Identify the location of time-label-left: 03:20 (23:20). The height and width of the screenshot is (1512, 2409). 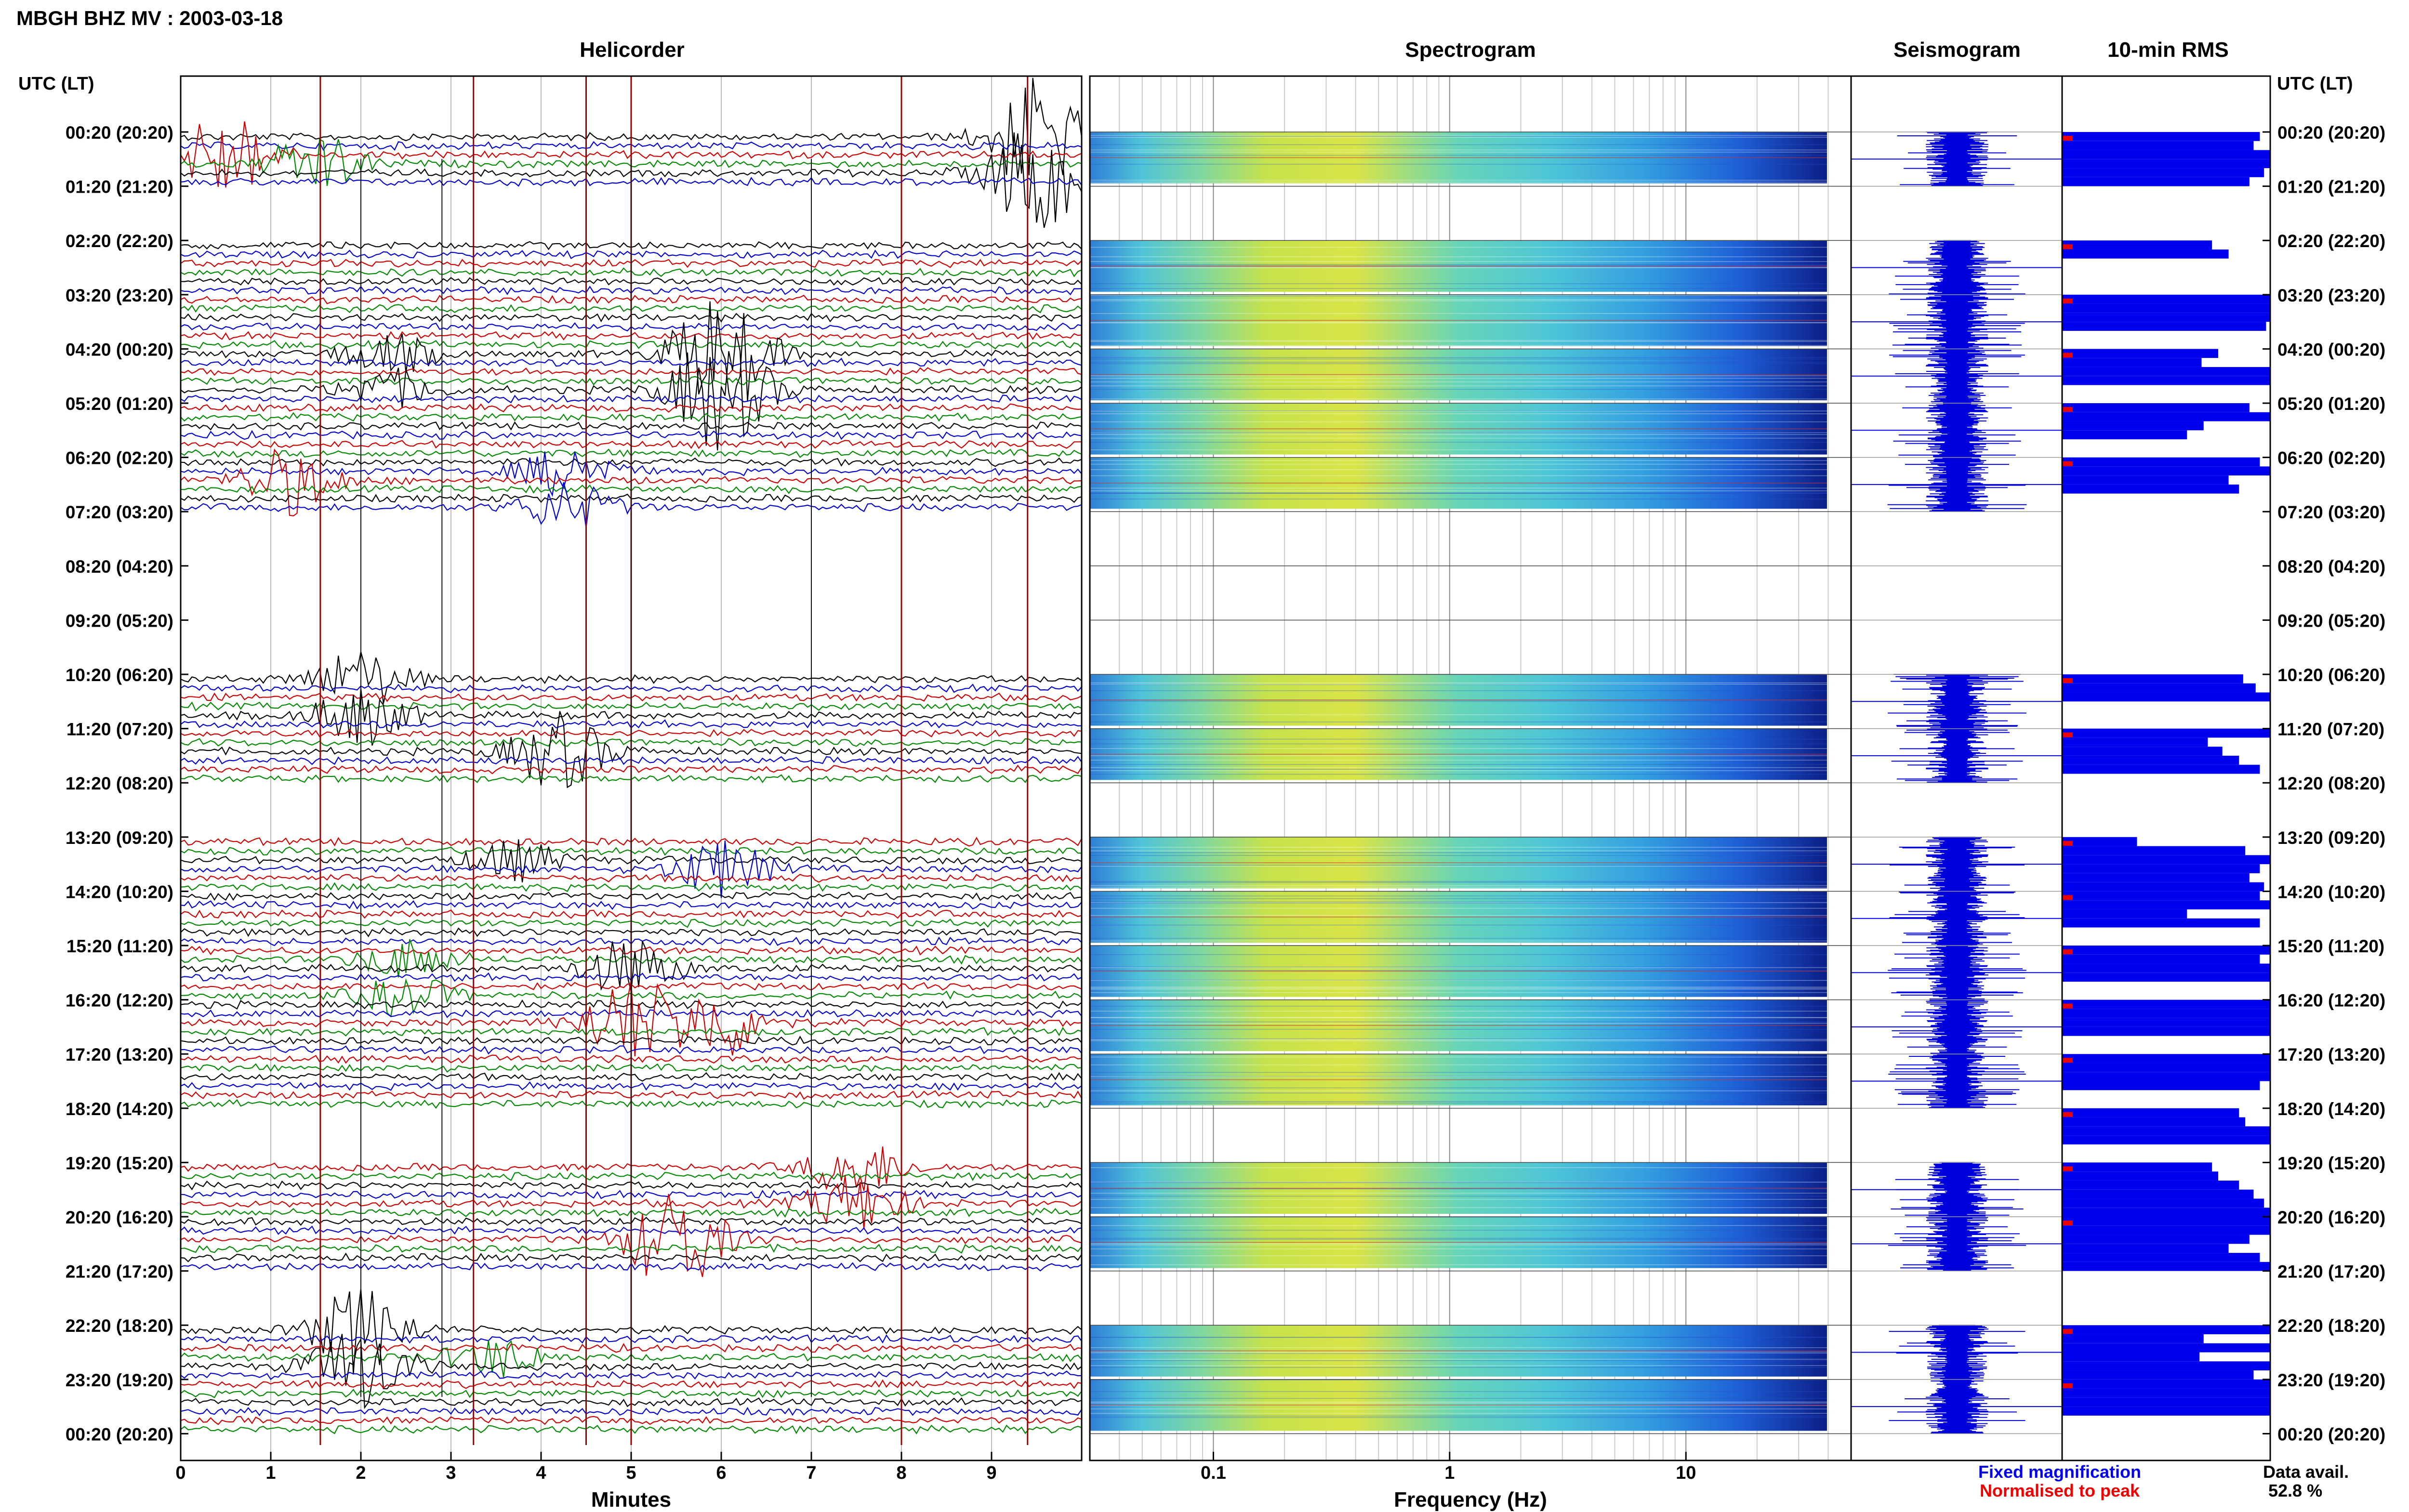
(119, 295).